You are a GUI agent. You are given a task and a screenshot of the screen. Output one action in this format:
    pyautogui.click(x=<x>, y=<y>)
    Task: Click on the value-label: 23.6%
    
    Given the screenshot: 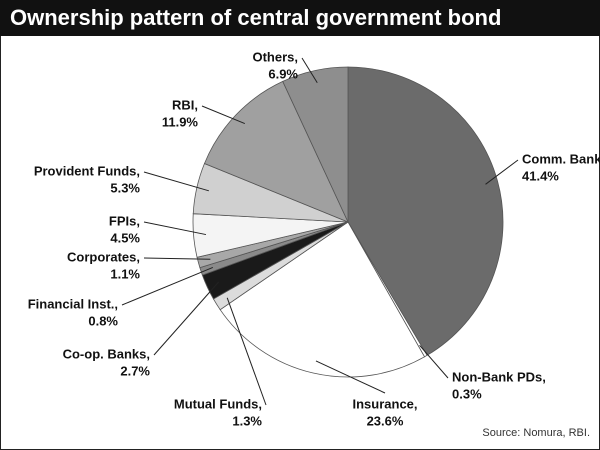 What is the action you would take?
    pyautogui.click(x=385, y=420)
    